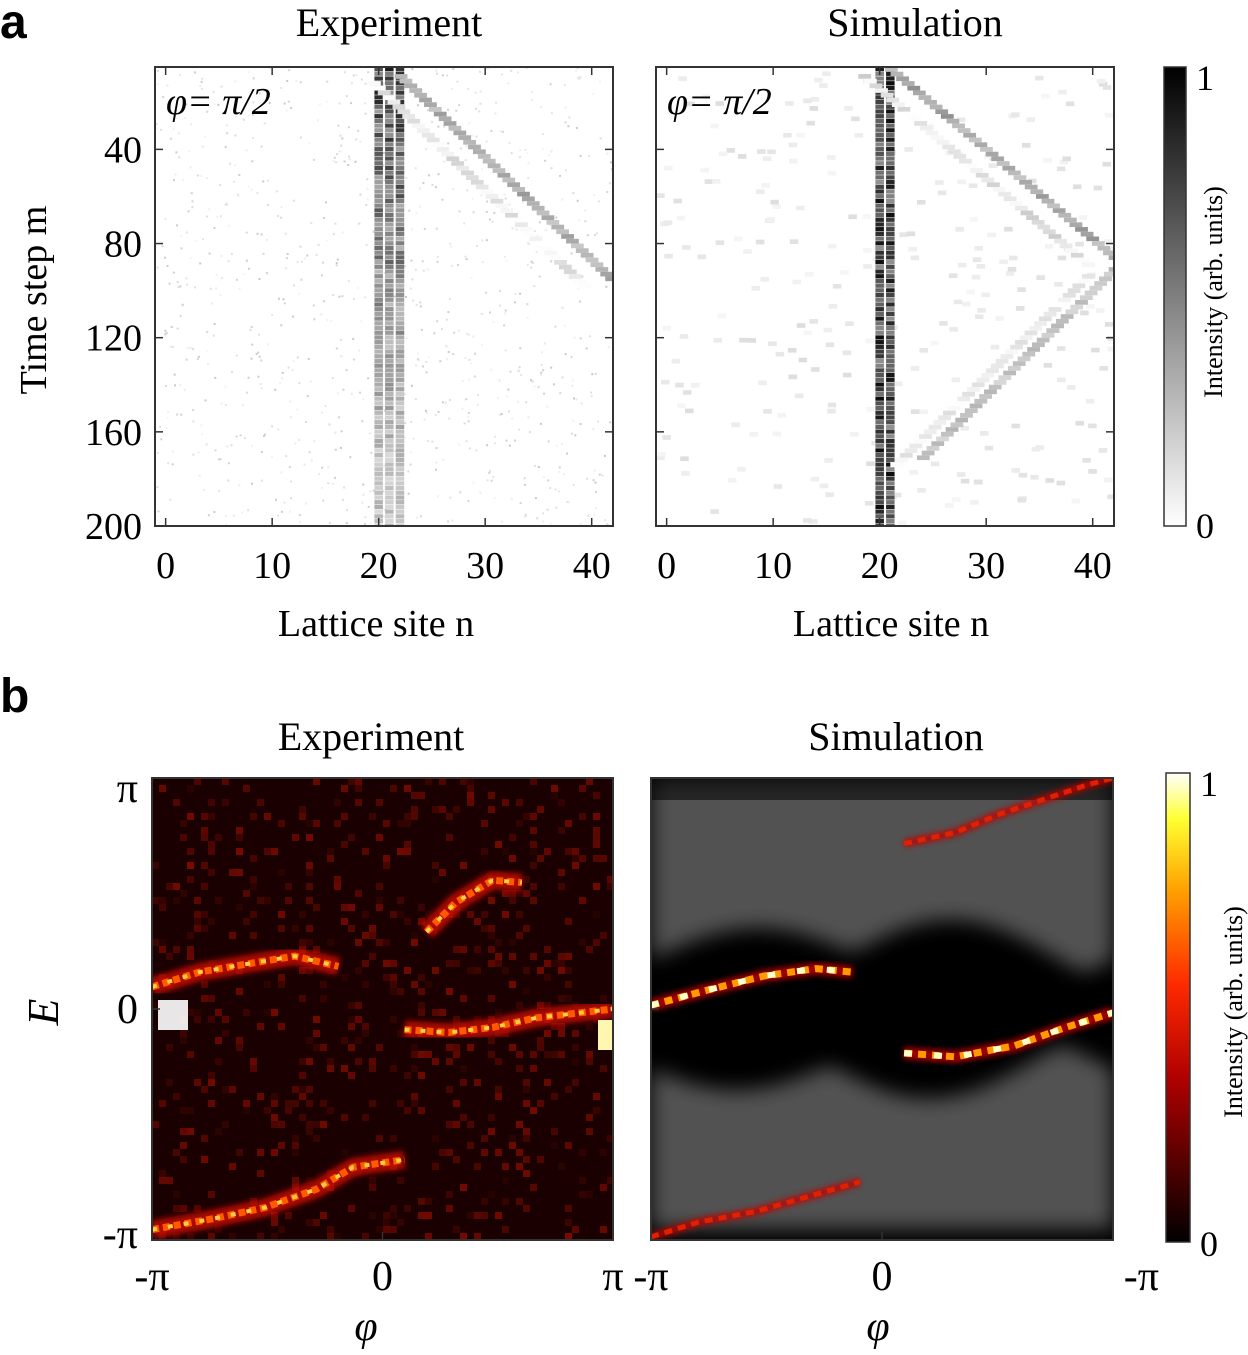  I want to click on saturated-spot, so click(173, 1015).